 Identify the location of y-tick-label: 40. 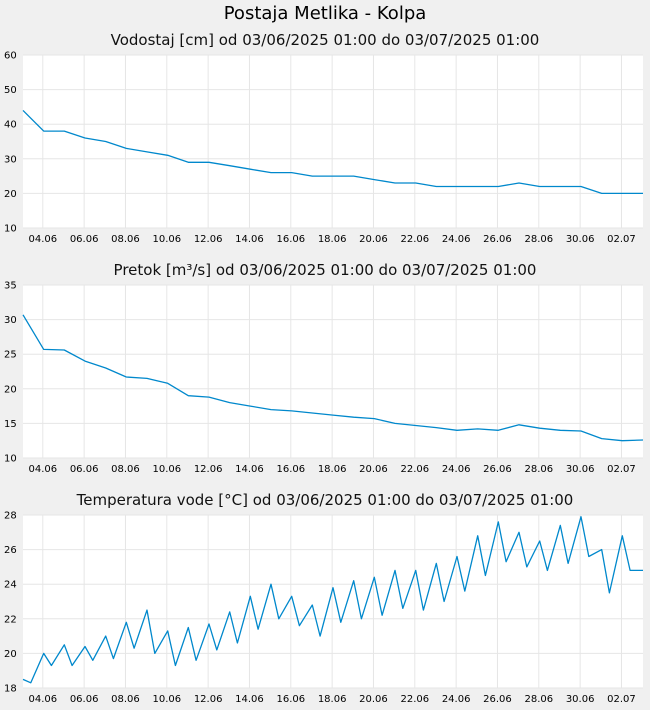
(10, 125).